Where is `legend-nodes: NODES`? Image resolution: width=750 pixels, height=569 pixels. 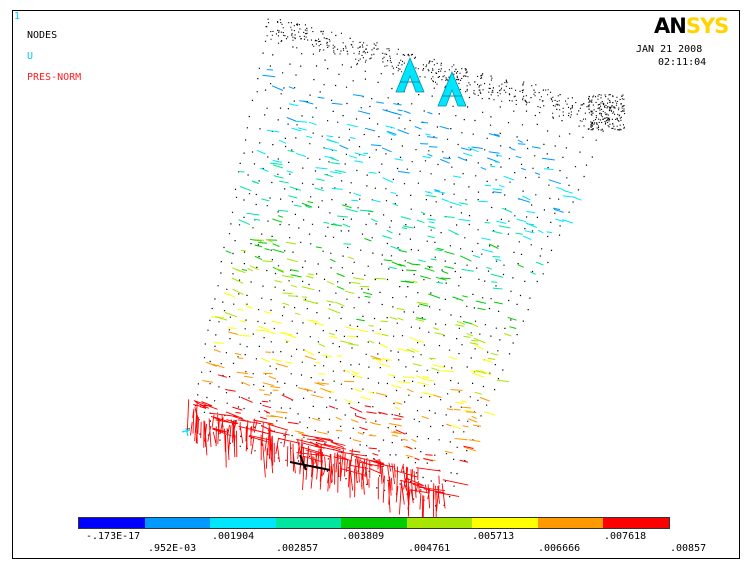 legend-nodes: NODES is located at coordinates (42, 35).